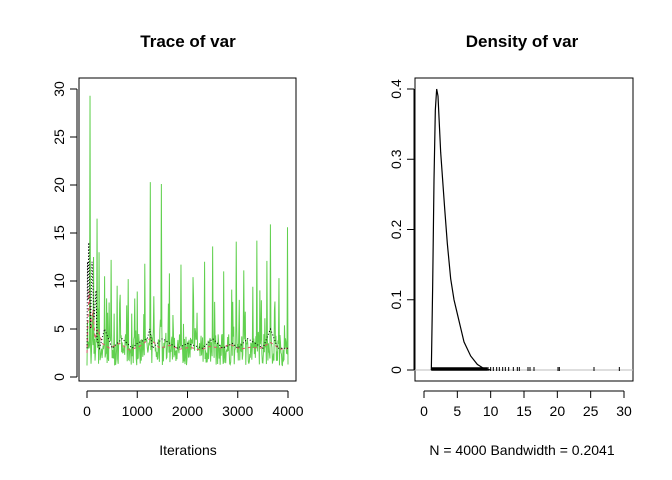  What do you see at coordinates (87, 411) in the screenshot?
I see `trace-x-tick-label: 0` at bounding box center [87, 411].